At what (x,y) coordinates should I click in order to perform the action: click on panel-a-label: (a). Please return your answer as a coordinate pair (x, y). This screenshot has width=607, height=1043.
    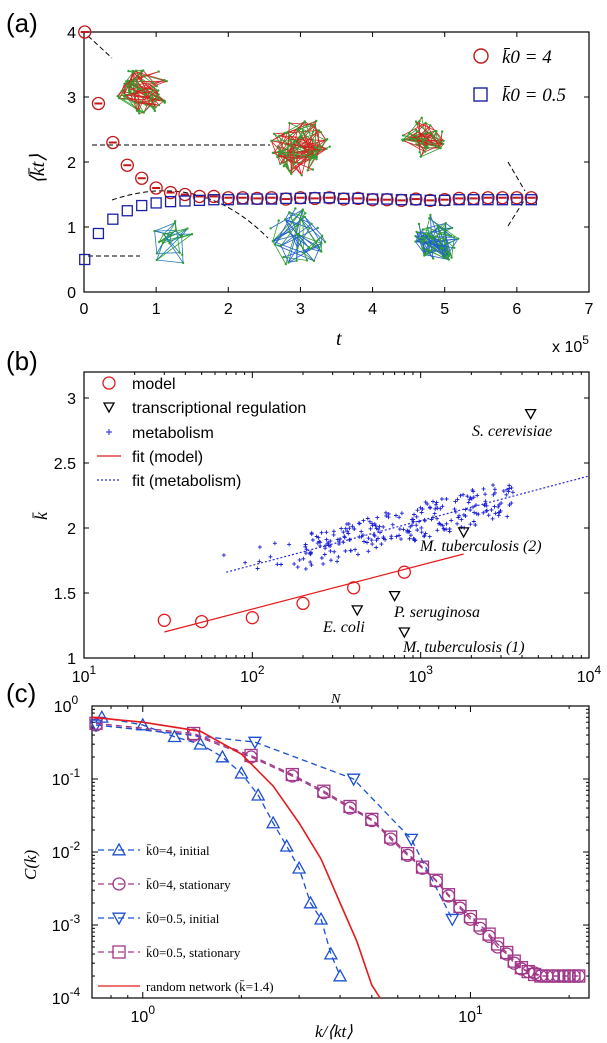
    Looking at the image, I should click on (22, 23).